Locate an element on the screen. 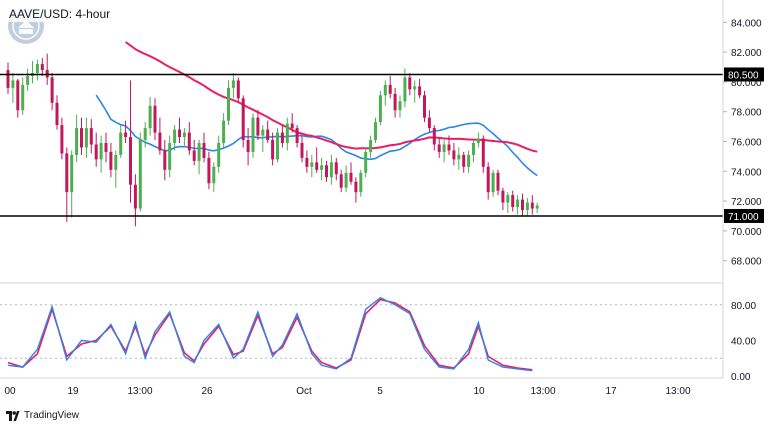 This screenshot has height=432, width=768. price-tick-label: 80.000 is located at coordinates (746, 83).